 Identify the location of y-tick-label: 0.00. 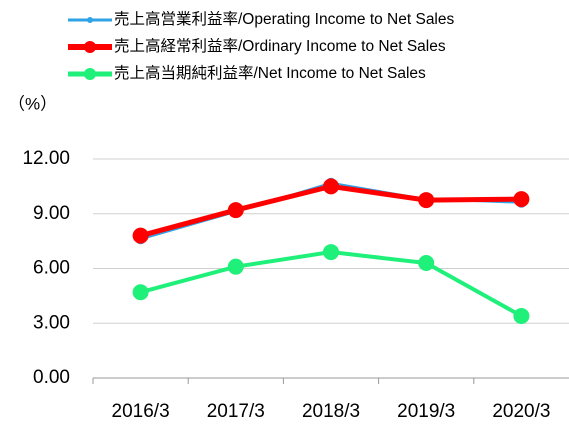
(51, 377).